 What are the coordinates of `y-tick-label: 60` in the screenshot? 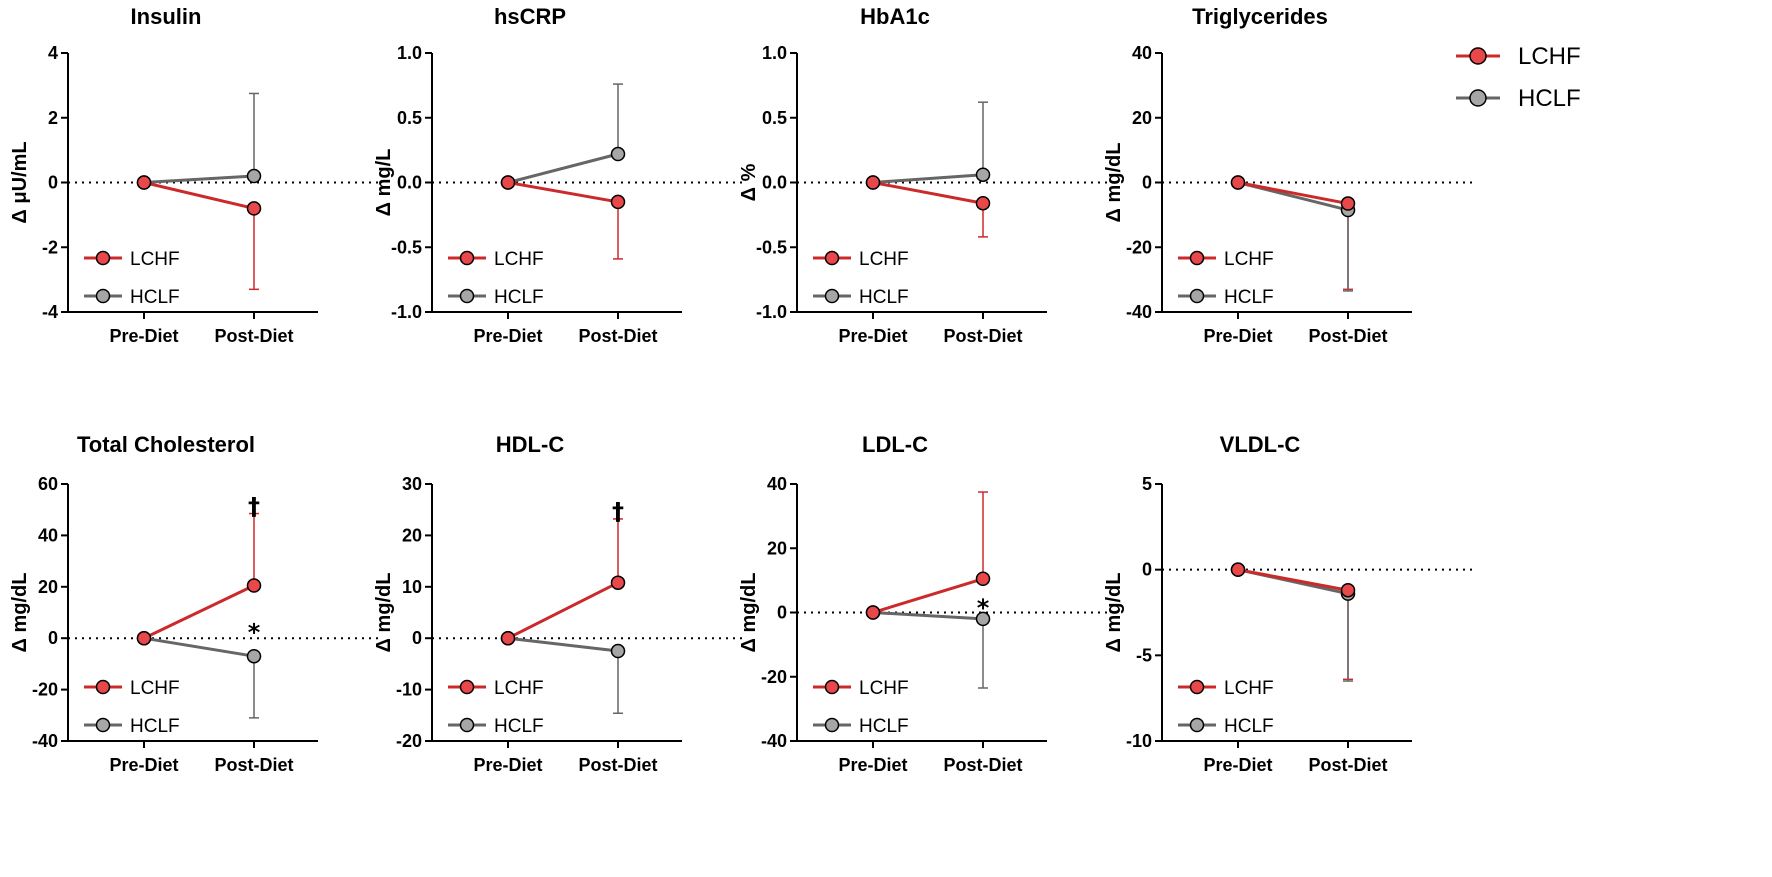 It's located at (48, 484).